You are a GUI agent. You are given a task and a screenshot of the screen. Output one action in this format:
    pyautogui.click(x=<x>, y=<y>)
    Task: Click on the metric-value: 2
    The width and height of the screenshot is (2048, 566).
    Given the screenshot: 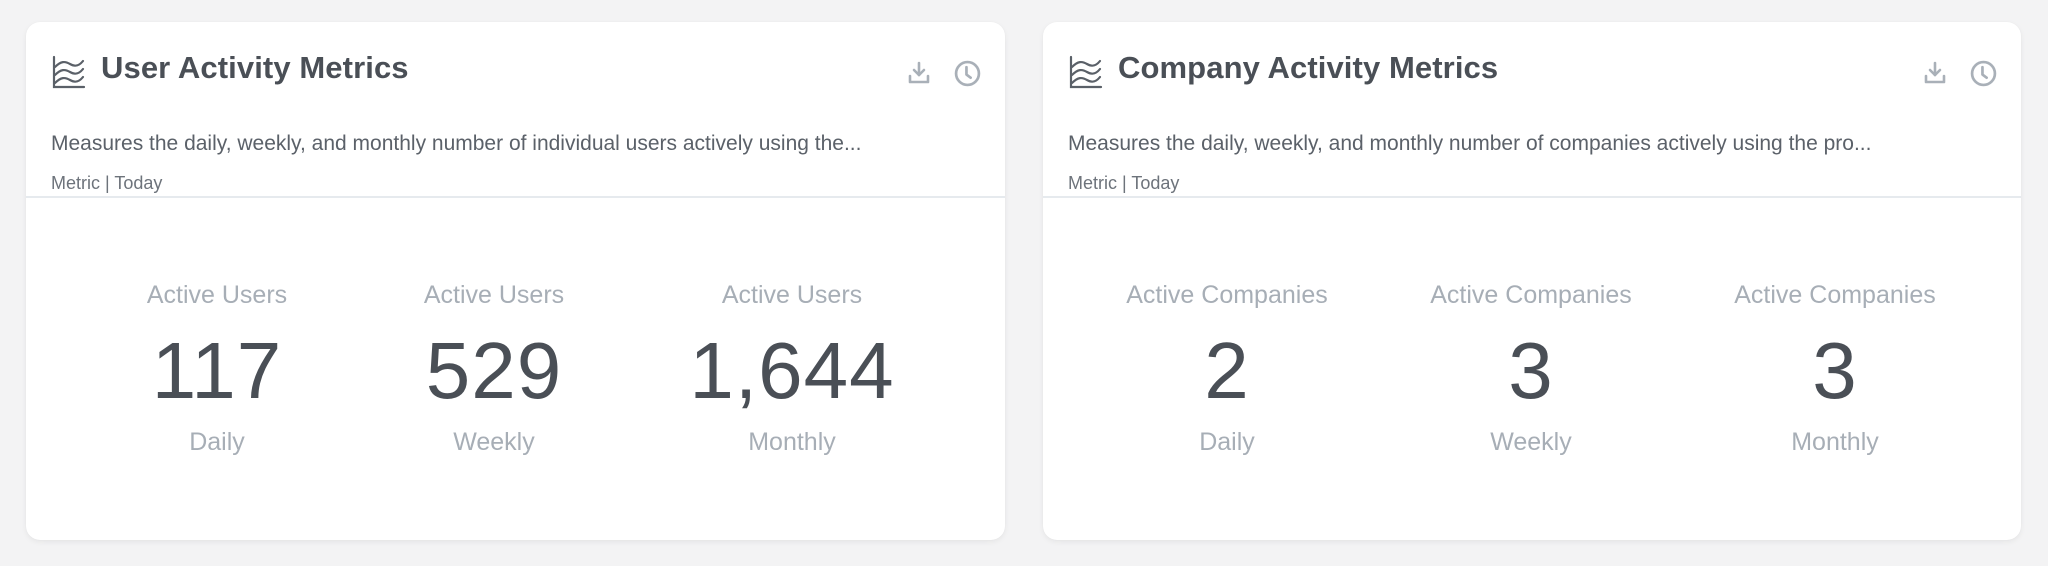 What is the action you would take?
    pyautogui.click(x=1227, y=370)
    